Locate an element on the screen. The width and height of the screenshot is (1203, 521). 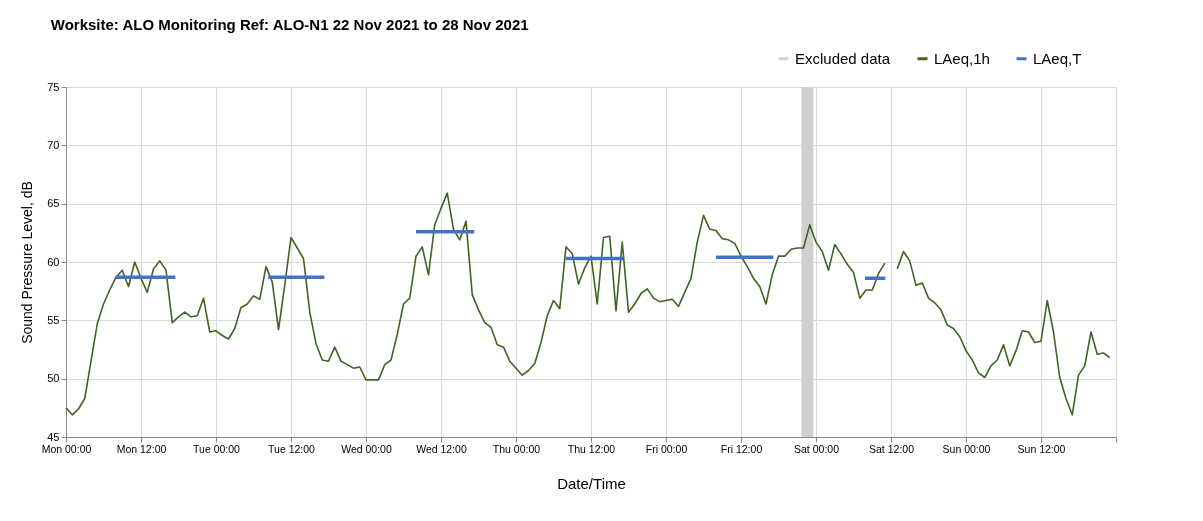
legend-label: LAeq,T is located at coordinates (1057, 58).